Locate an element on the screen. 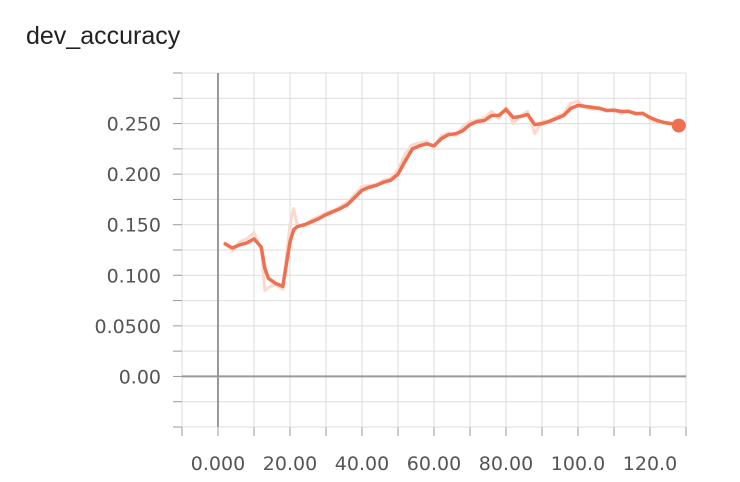  x-tick-label: 0.000 is located at coordinates (218, 464).